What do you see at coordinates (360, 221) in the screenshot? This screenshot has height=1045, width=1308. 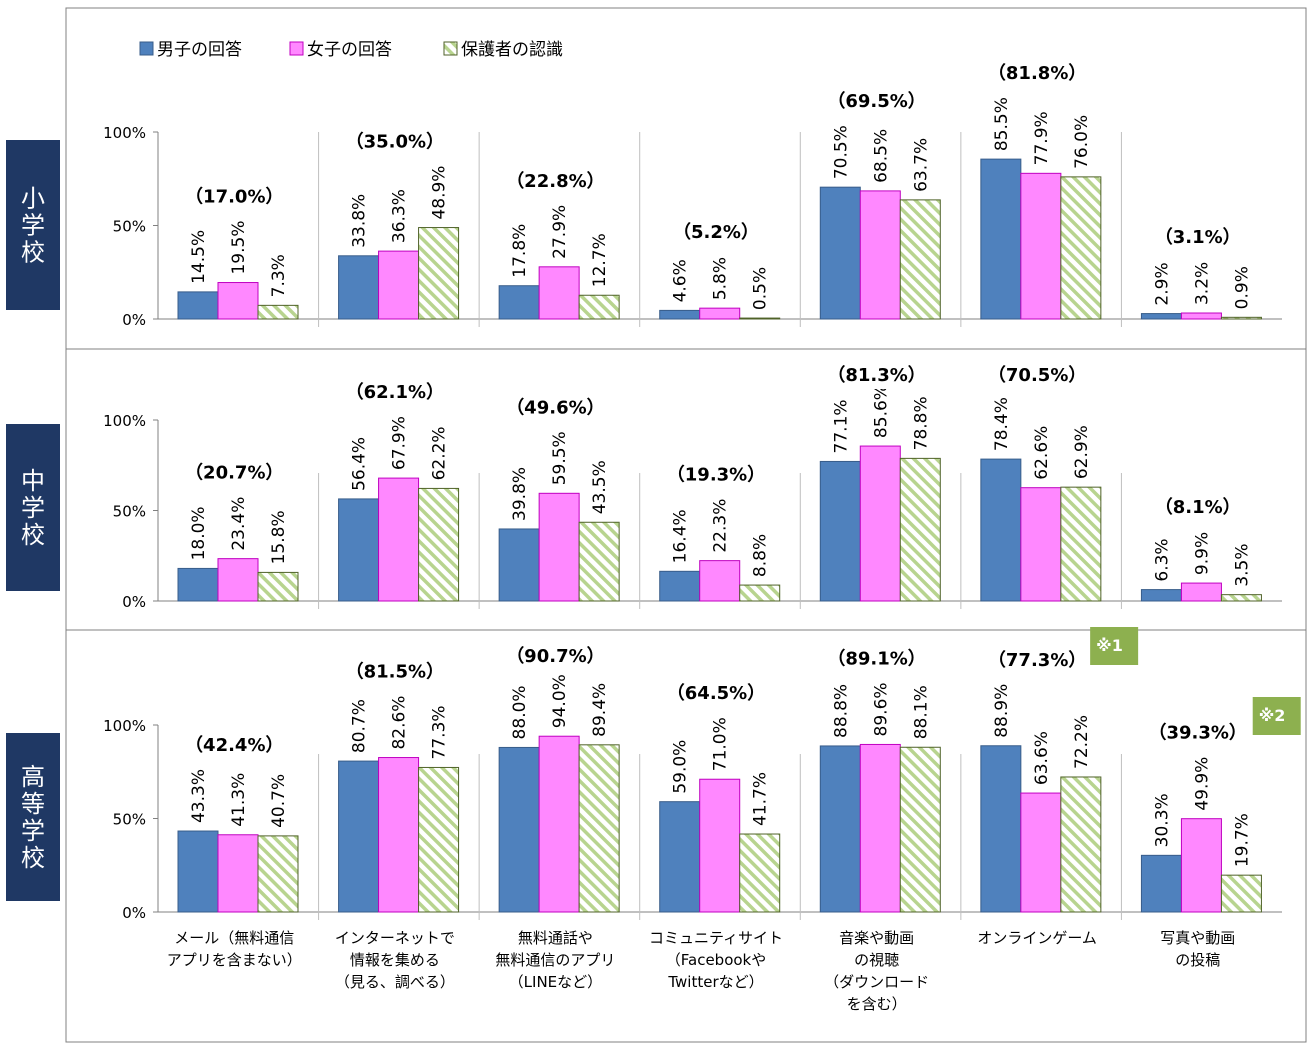 I see `data-label: 33.8%` at bounding box center [360, 221].